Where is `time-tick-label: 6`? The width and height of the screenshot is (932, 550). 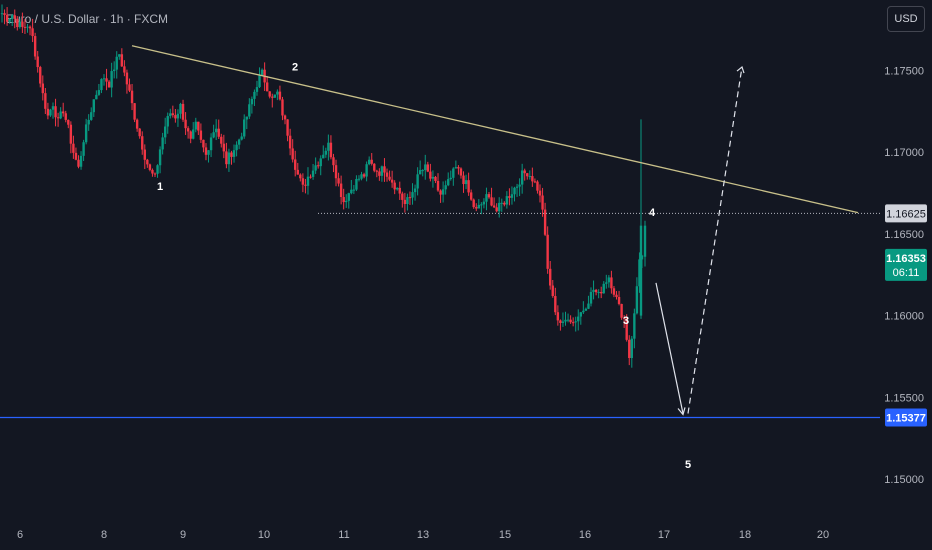
time-tick-label: 6 is located at coordinates (20, 535).